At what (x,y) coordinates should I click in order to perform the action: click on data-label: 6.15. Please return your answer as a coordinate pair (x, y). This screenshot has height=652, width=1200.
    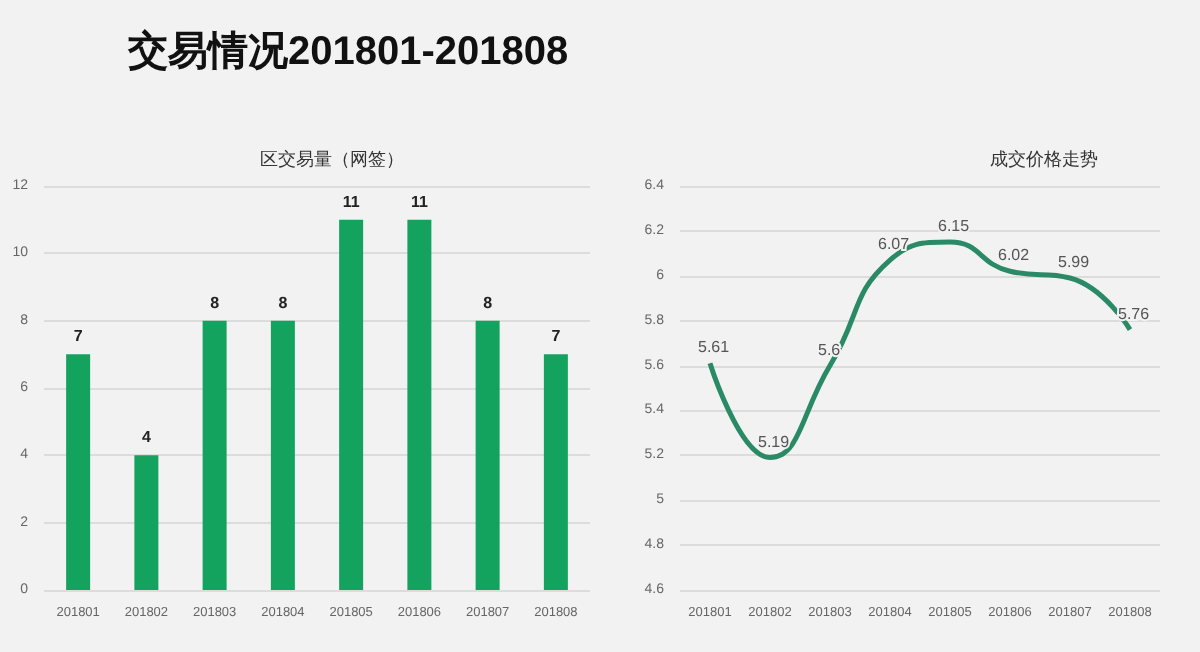
    Looking at the image, I should click on (954, 226).